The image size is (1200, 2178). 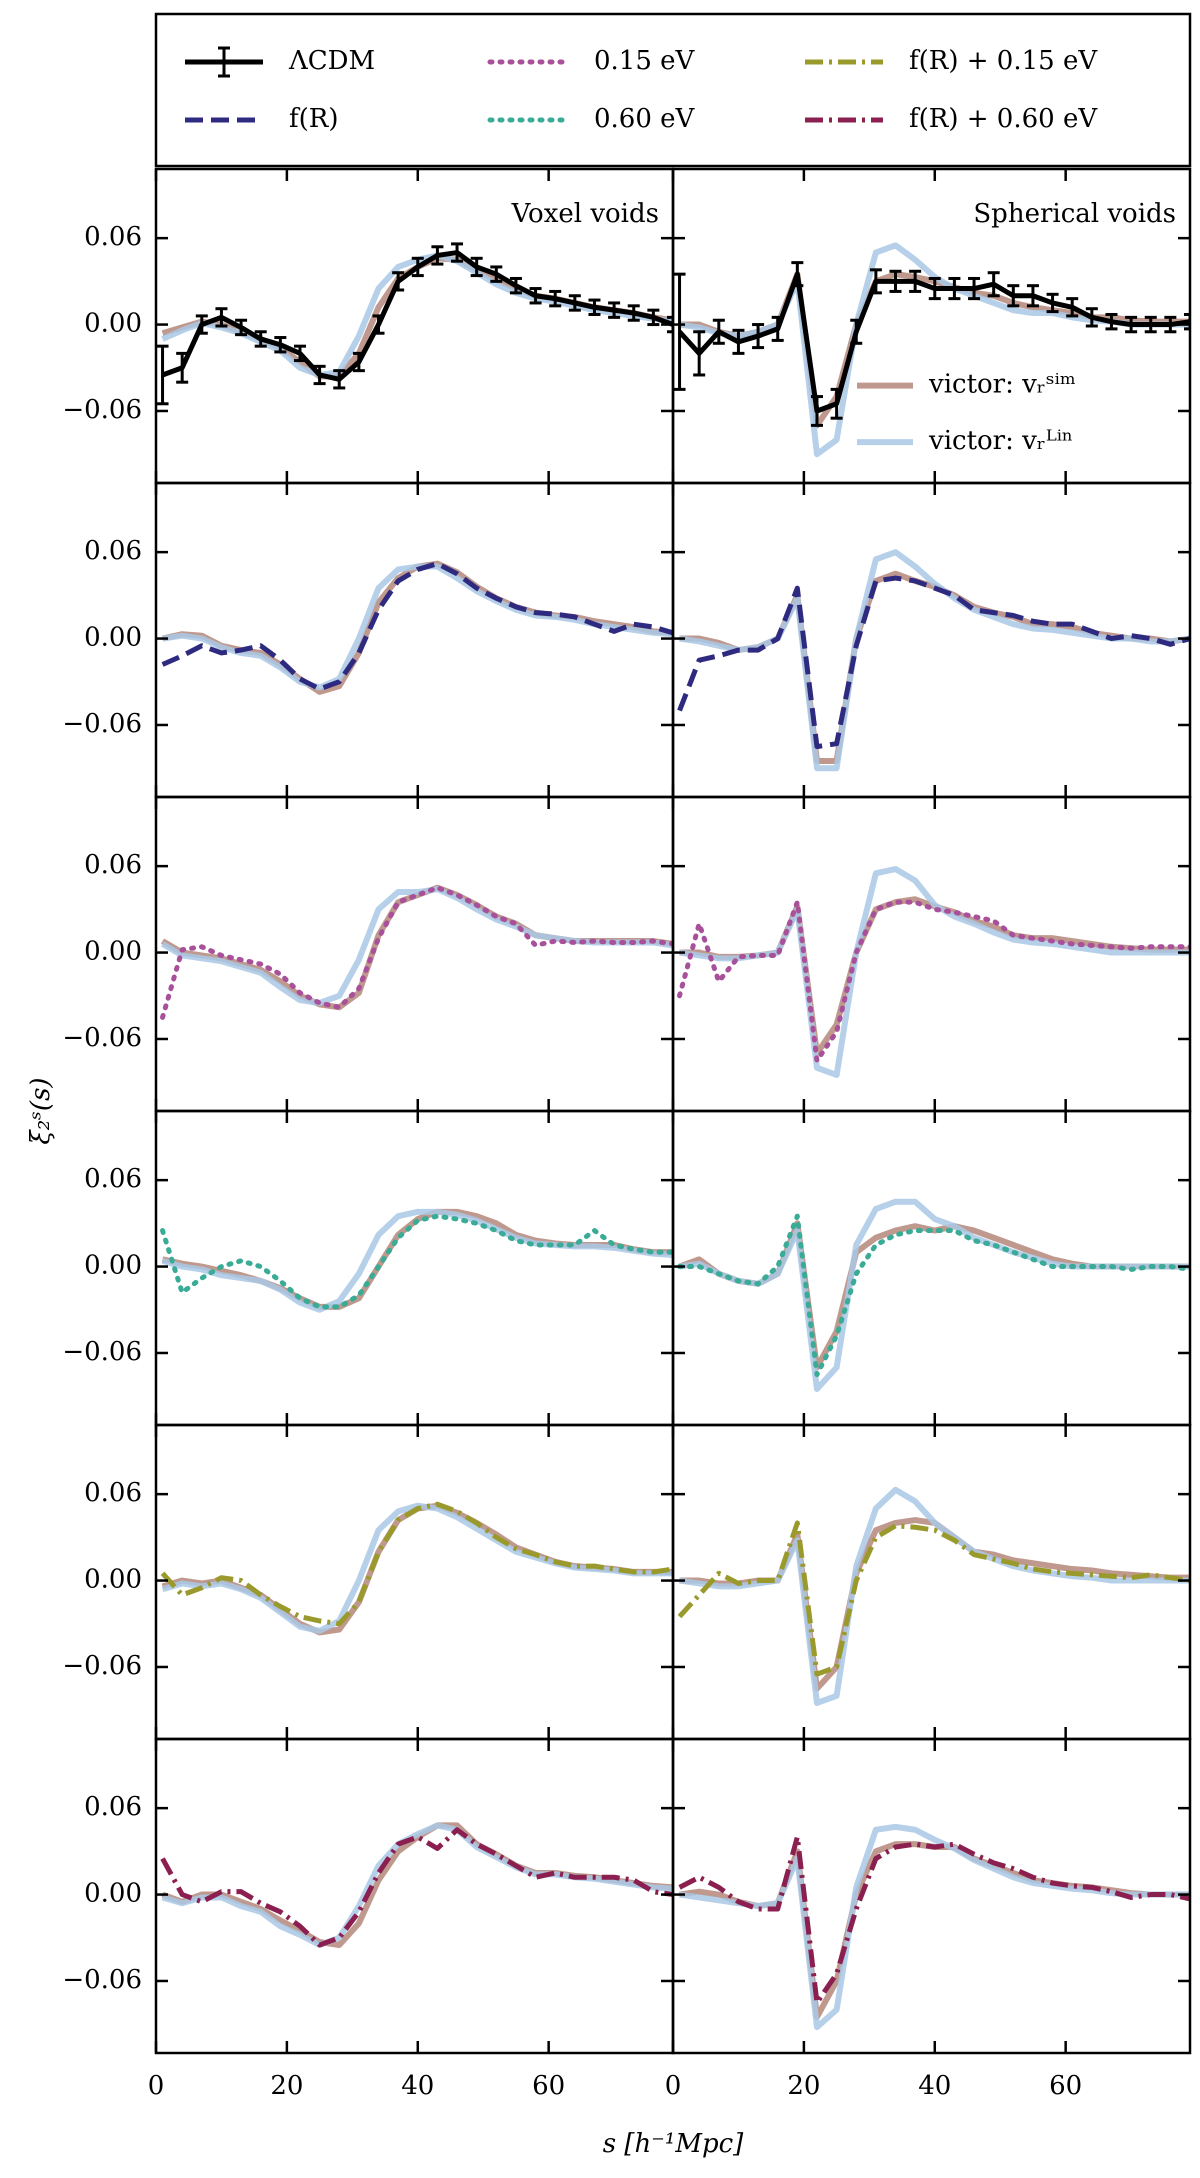 What do you see at coordinates (1003, 61) in the screenshot?
I see `legend-label: f(R) + 0.15 eV` at bounding box center [1003, 61].